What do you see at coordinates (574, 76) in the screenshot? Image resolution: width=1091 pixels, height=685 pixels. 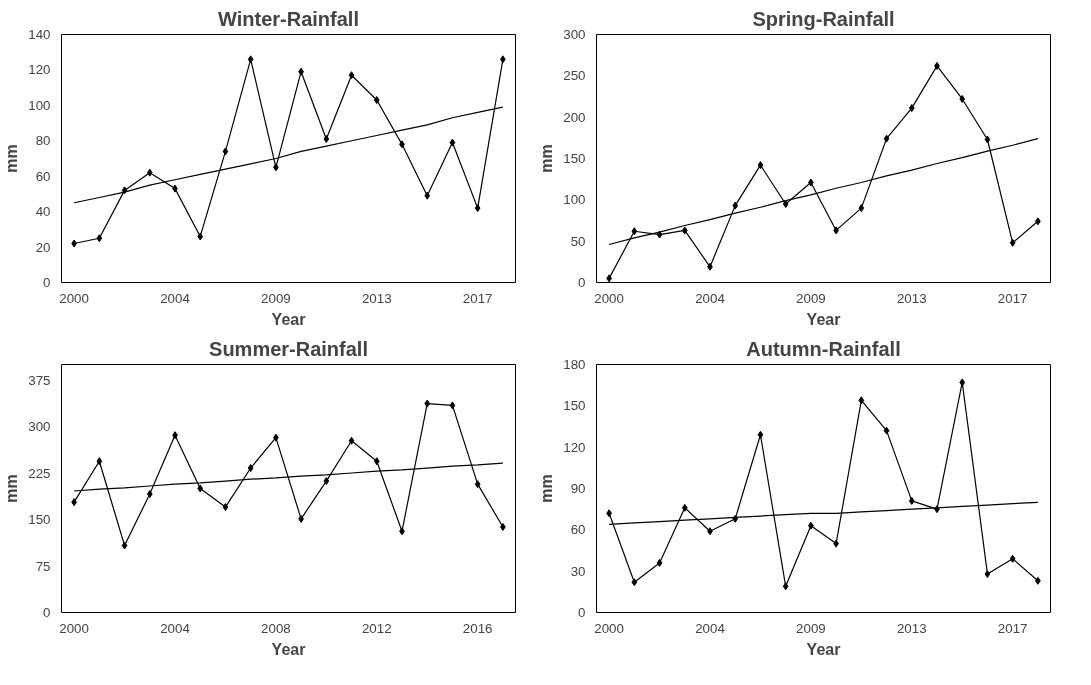 I see `y-tick-label: 250` at bounding box center [574, 76].